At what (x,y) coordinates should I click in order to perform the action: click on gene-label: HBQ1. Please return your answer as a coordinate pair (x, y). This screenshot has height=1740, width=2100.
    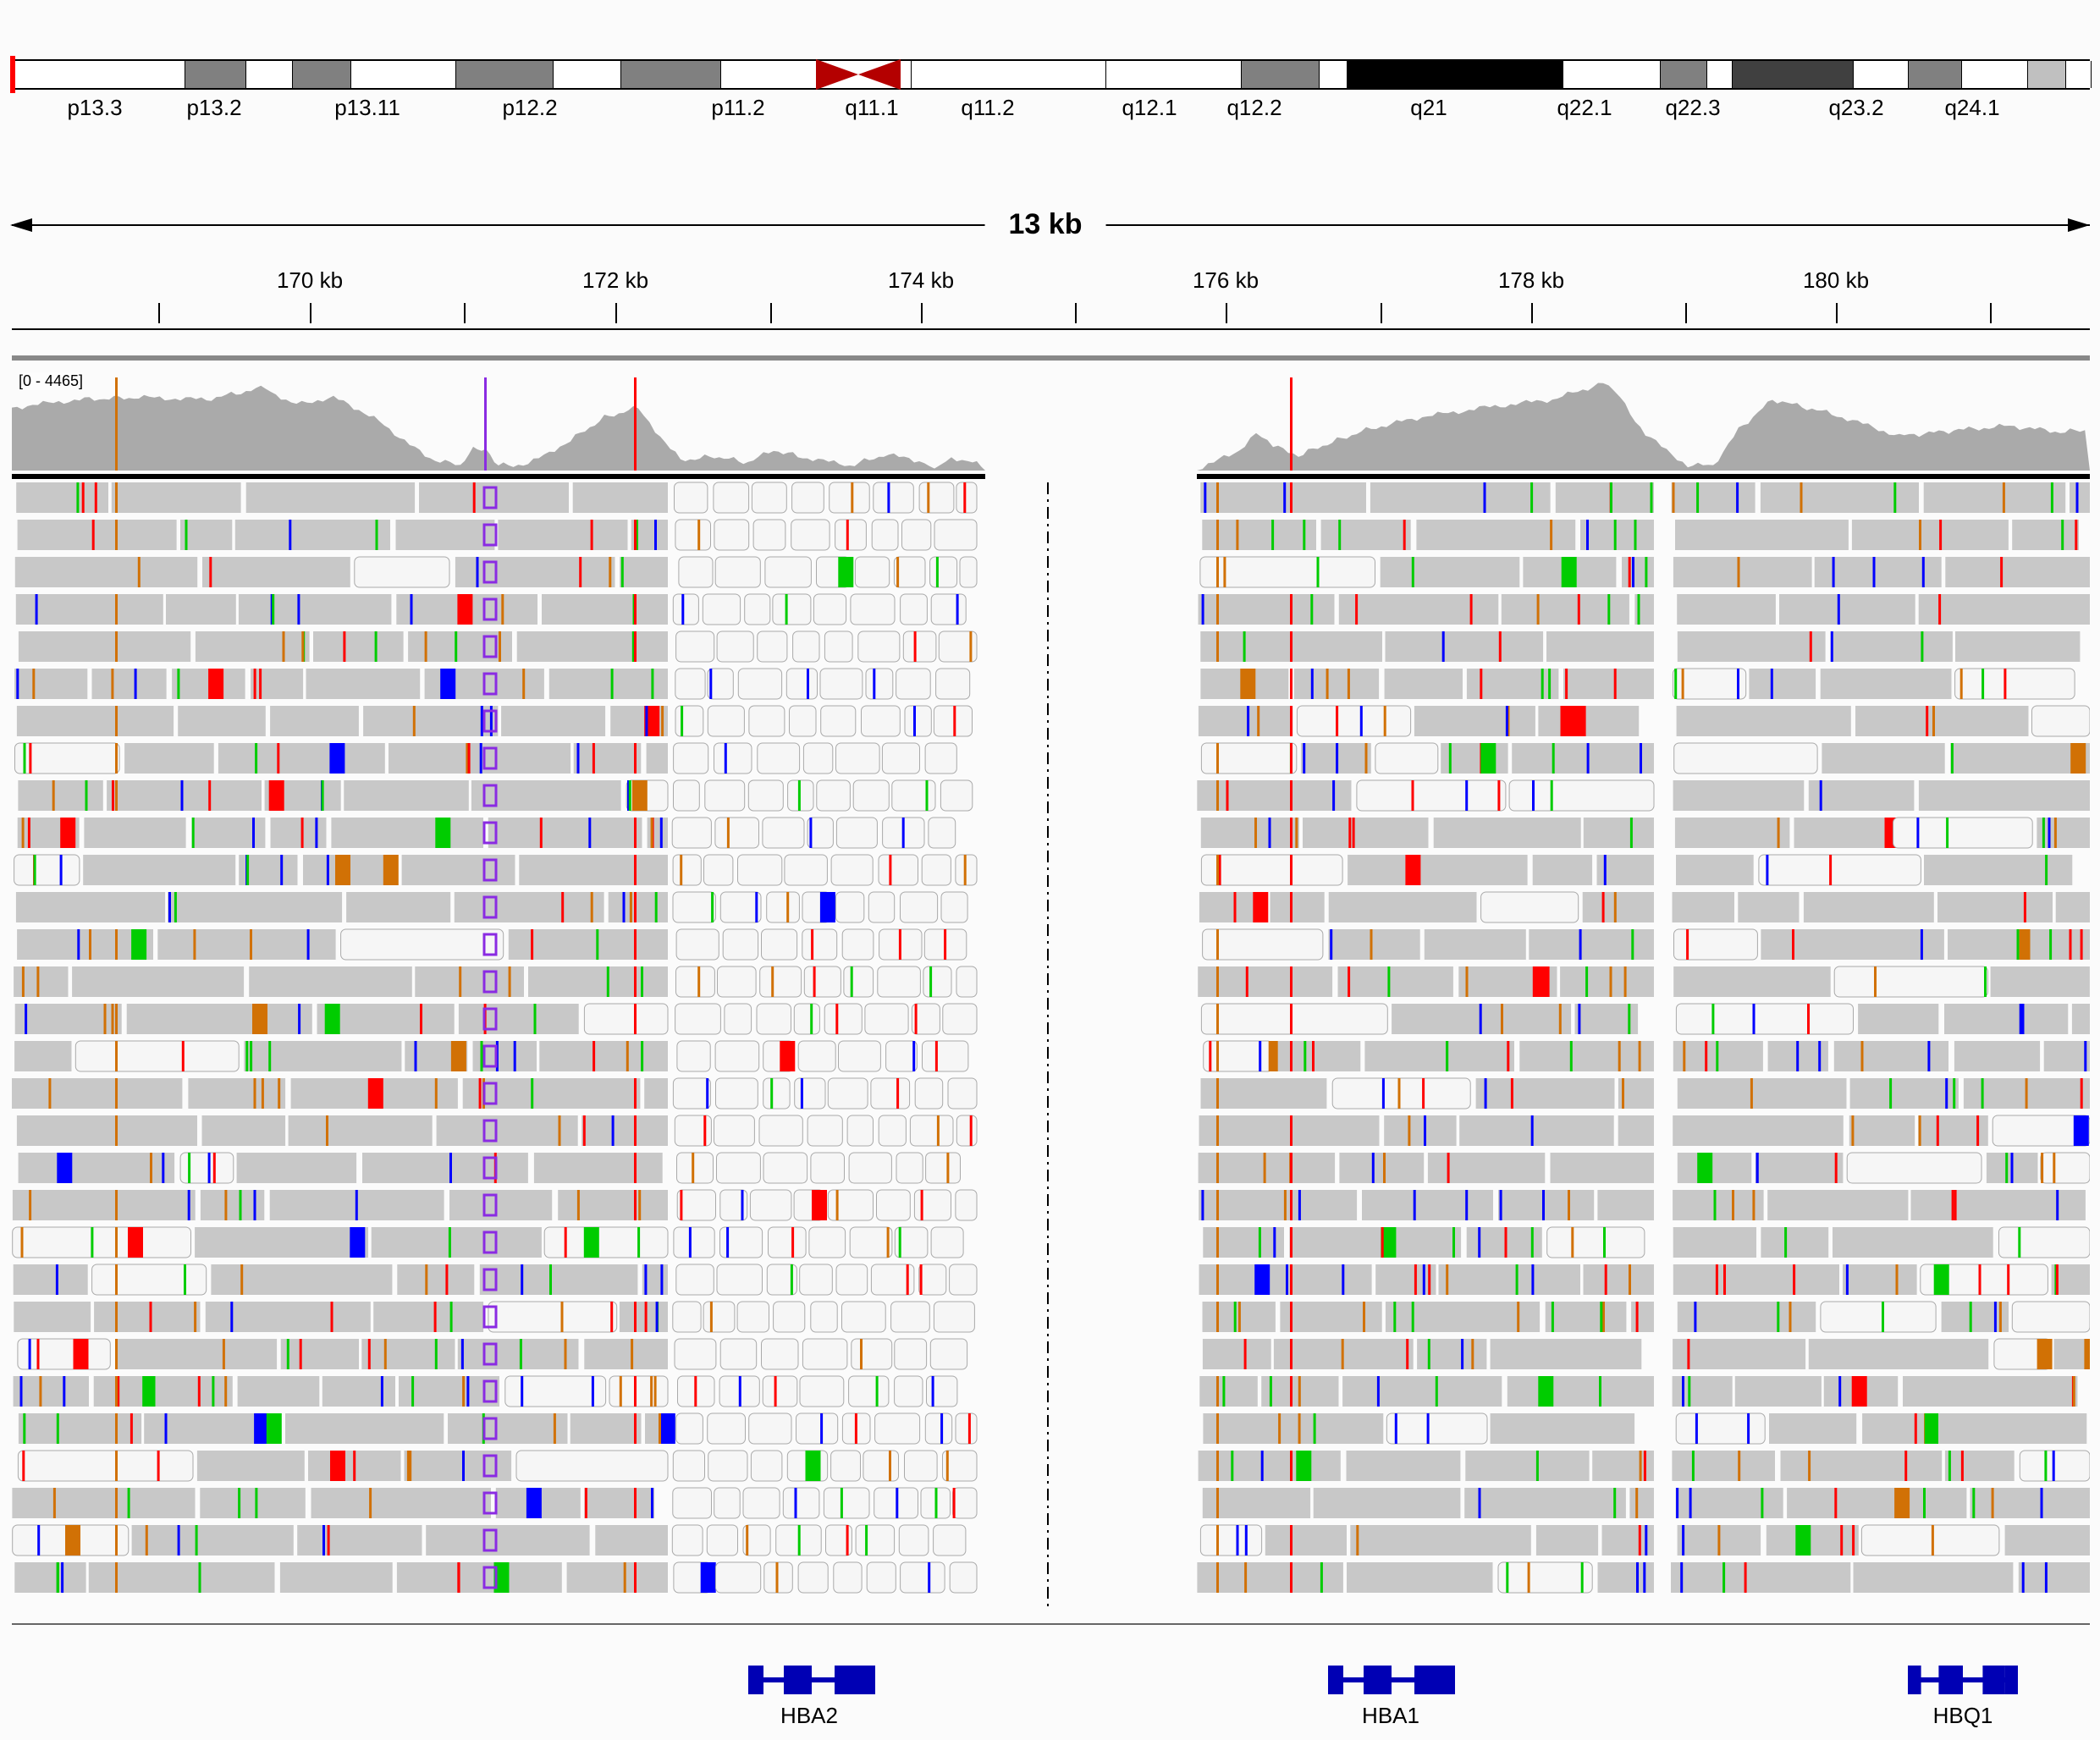
    Looking at the image, I should click on (1963, 1715).